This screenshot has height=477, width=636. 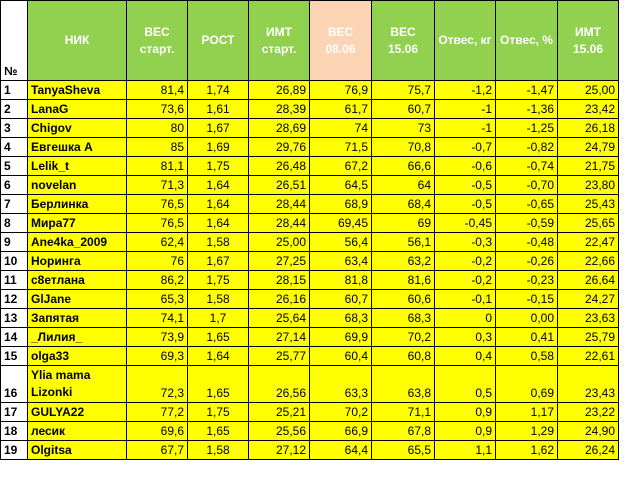 I want to click on weight-1506-cell: 73, so click(x=403, y=128).